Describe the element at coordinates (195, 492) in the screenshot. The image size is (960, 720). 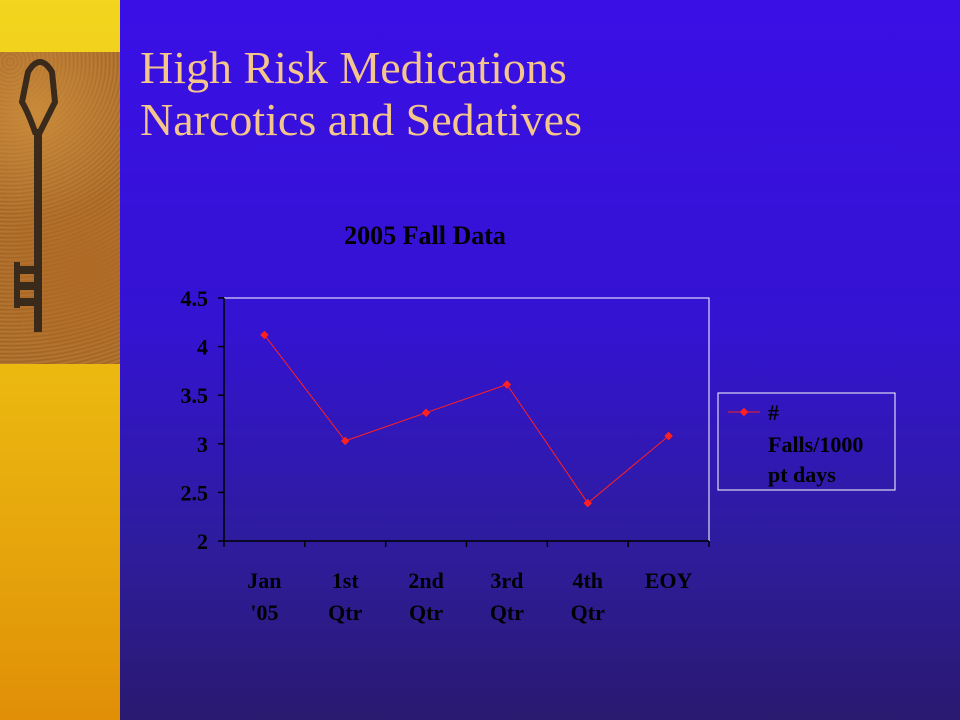
I see `y-tick-label: 2.5` at that location.